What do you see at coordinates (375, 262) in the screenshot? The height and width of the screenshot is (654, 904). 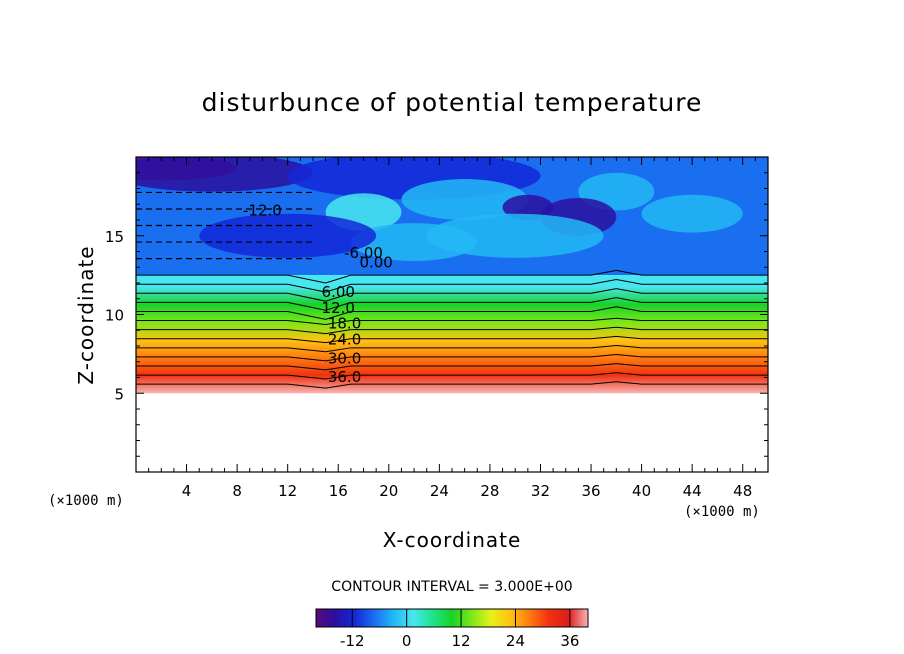 I see `contour-label: 0.00` at bounding box center [375, 262].